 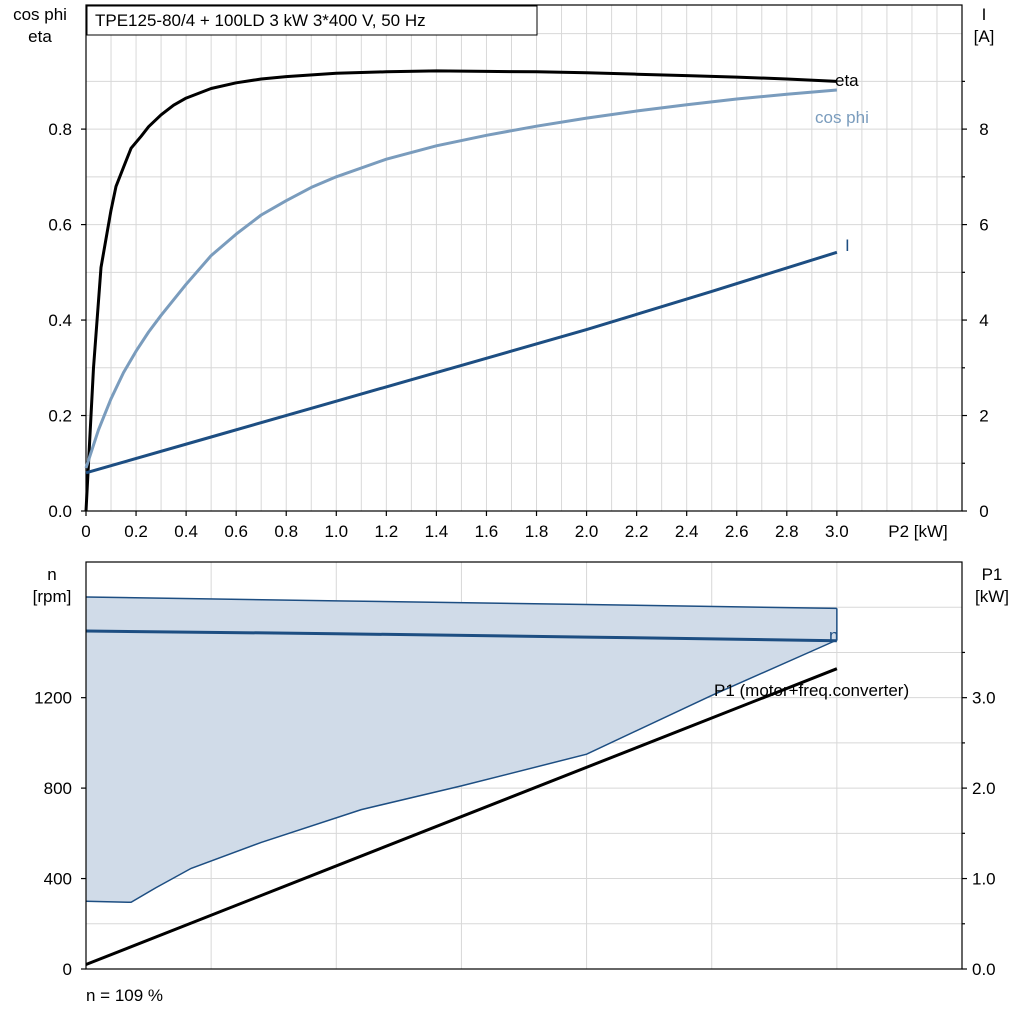 I want to click on top-x-tick-label: 2.0, so click(x=587, y=531).